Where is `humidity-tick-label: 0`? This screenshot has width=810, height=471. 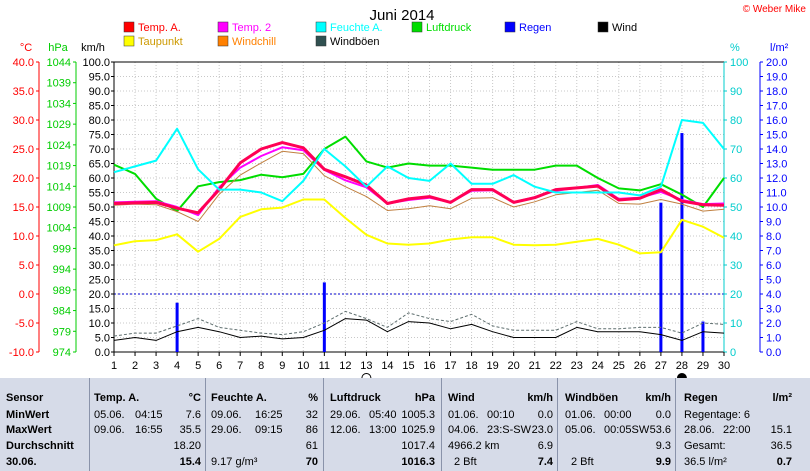
humidity-tick-label: 0 is located at coordinates (733, 353).